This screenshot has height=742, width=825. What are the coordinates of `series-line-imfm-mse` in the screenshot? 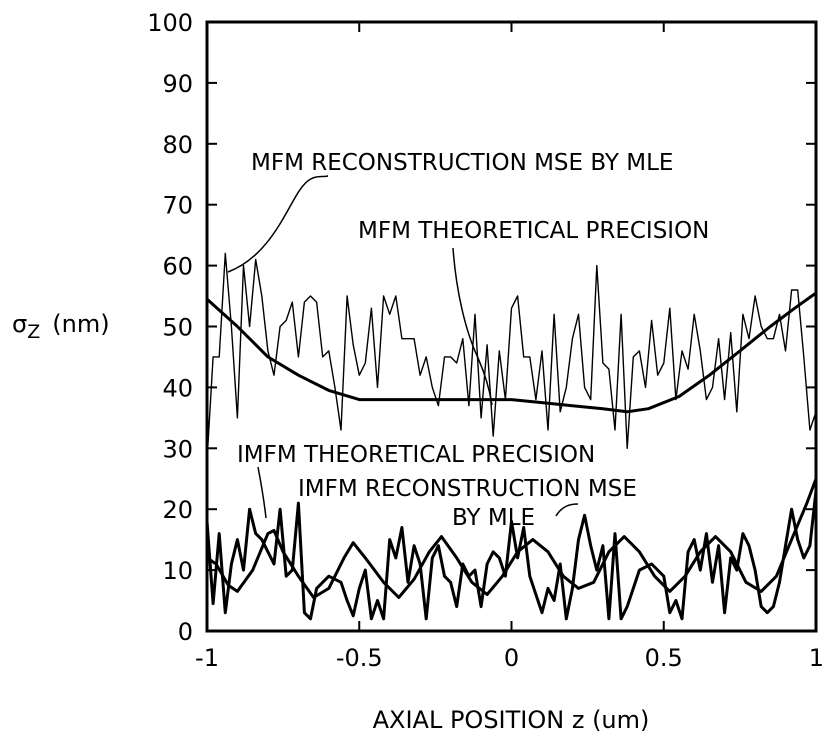 It's located at (511, 555).